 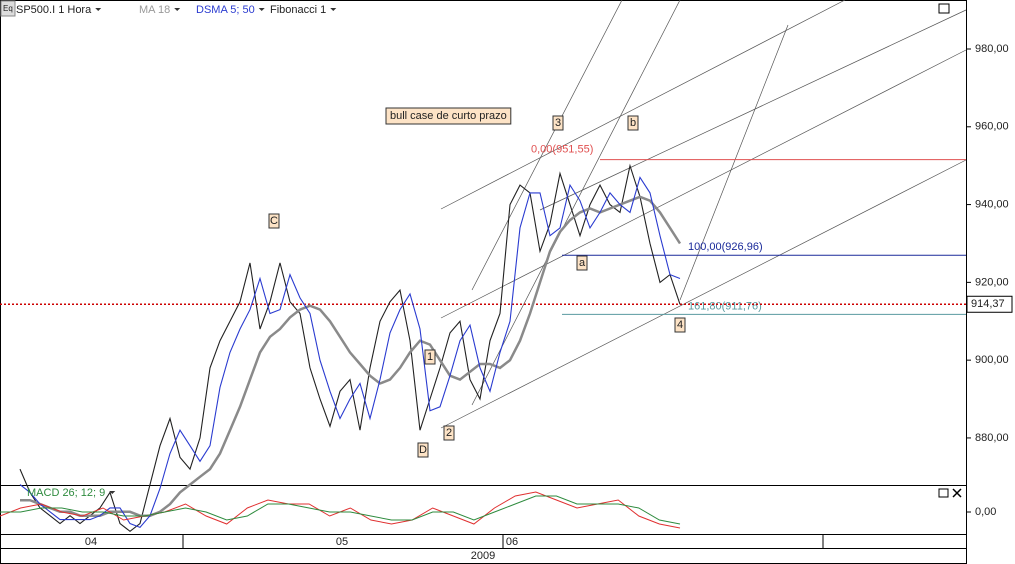 I want to click on y-tick-label: 960,00, so click(x=992, y=127).